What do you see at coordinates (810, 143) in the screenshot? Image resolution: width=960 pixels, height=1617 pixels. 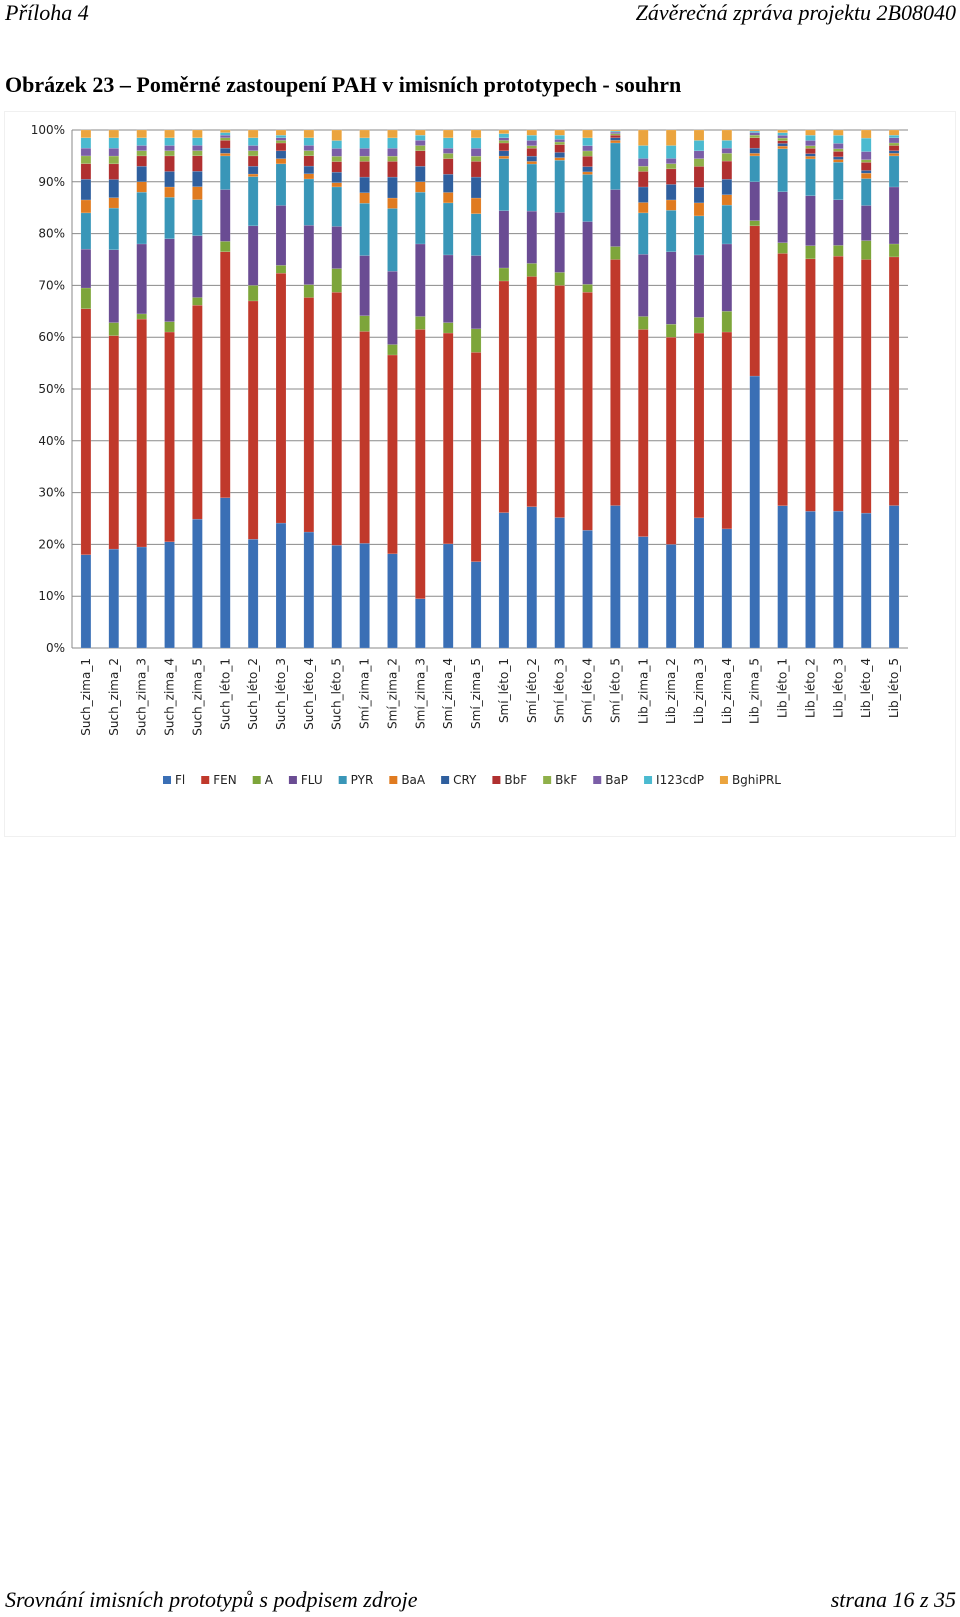 I see `bar-segment: Lib_léto_2 – BaP: 1` at bounding box center [810, 143].